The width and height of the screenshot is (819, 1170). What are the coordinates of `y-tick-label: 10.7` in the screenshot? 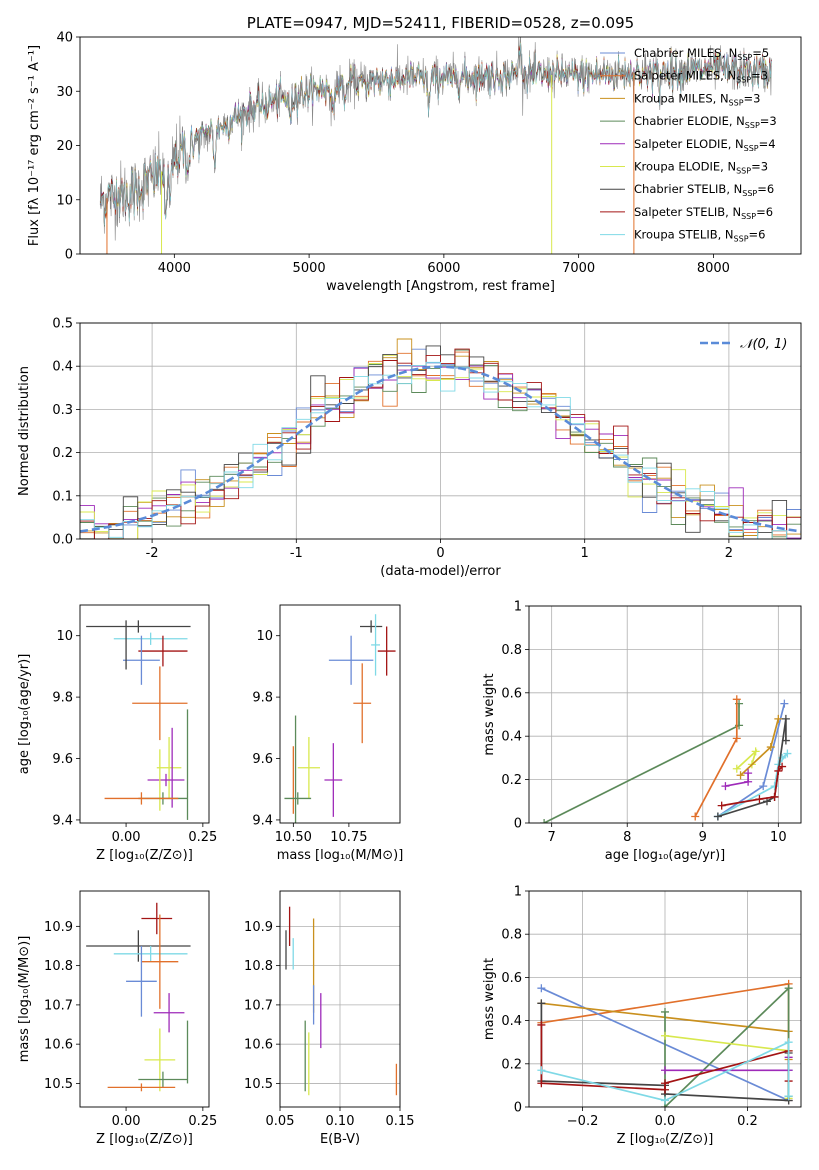 It's located at (258, 1005).